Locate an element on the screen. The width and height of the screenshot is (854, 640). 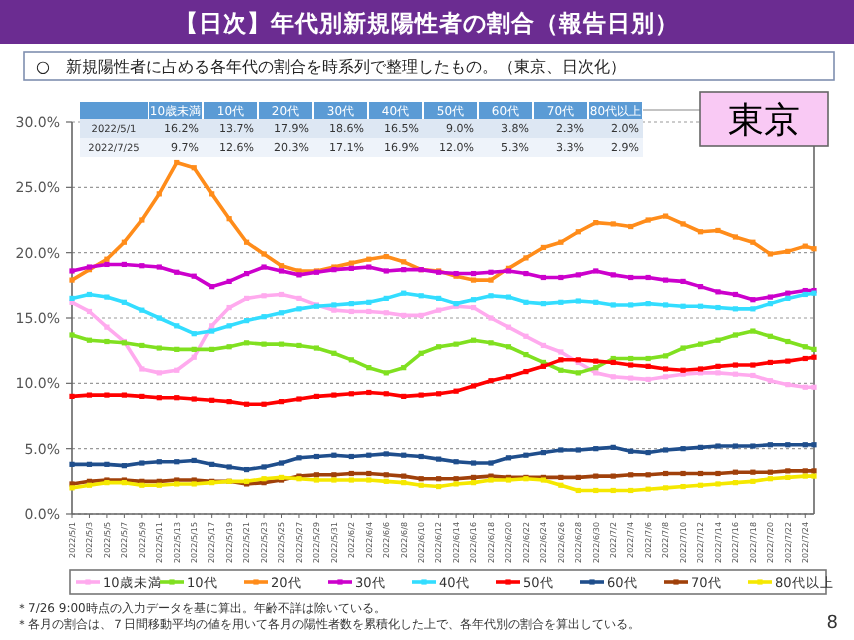
text: 8 is located at coordinates (832, 624).